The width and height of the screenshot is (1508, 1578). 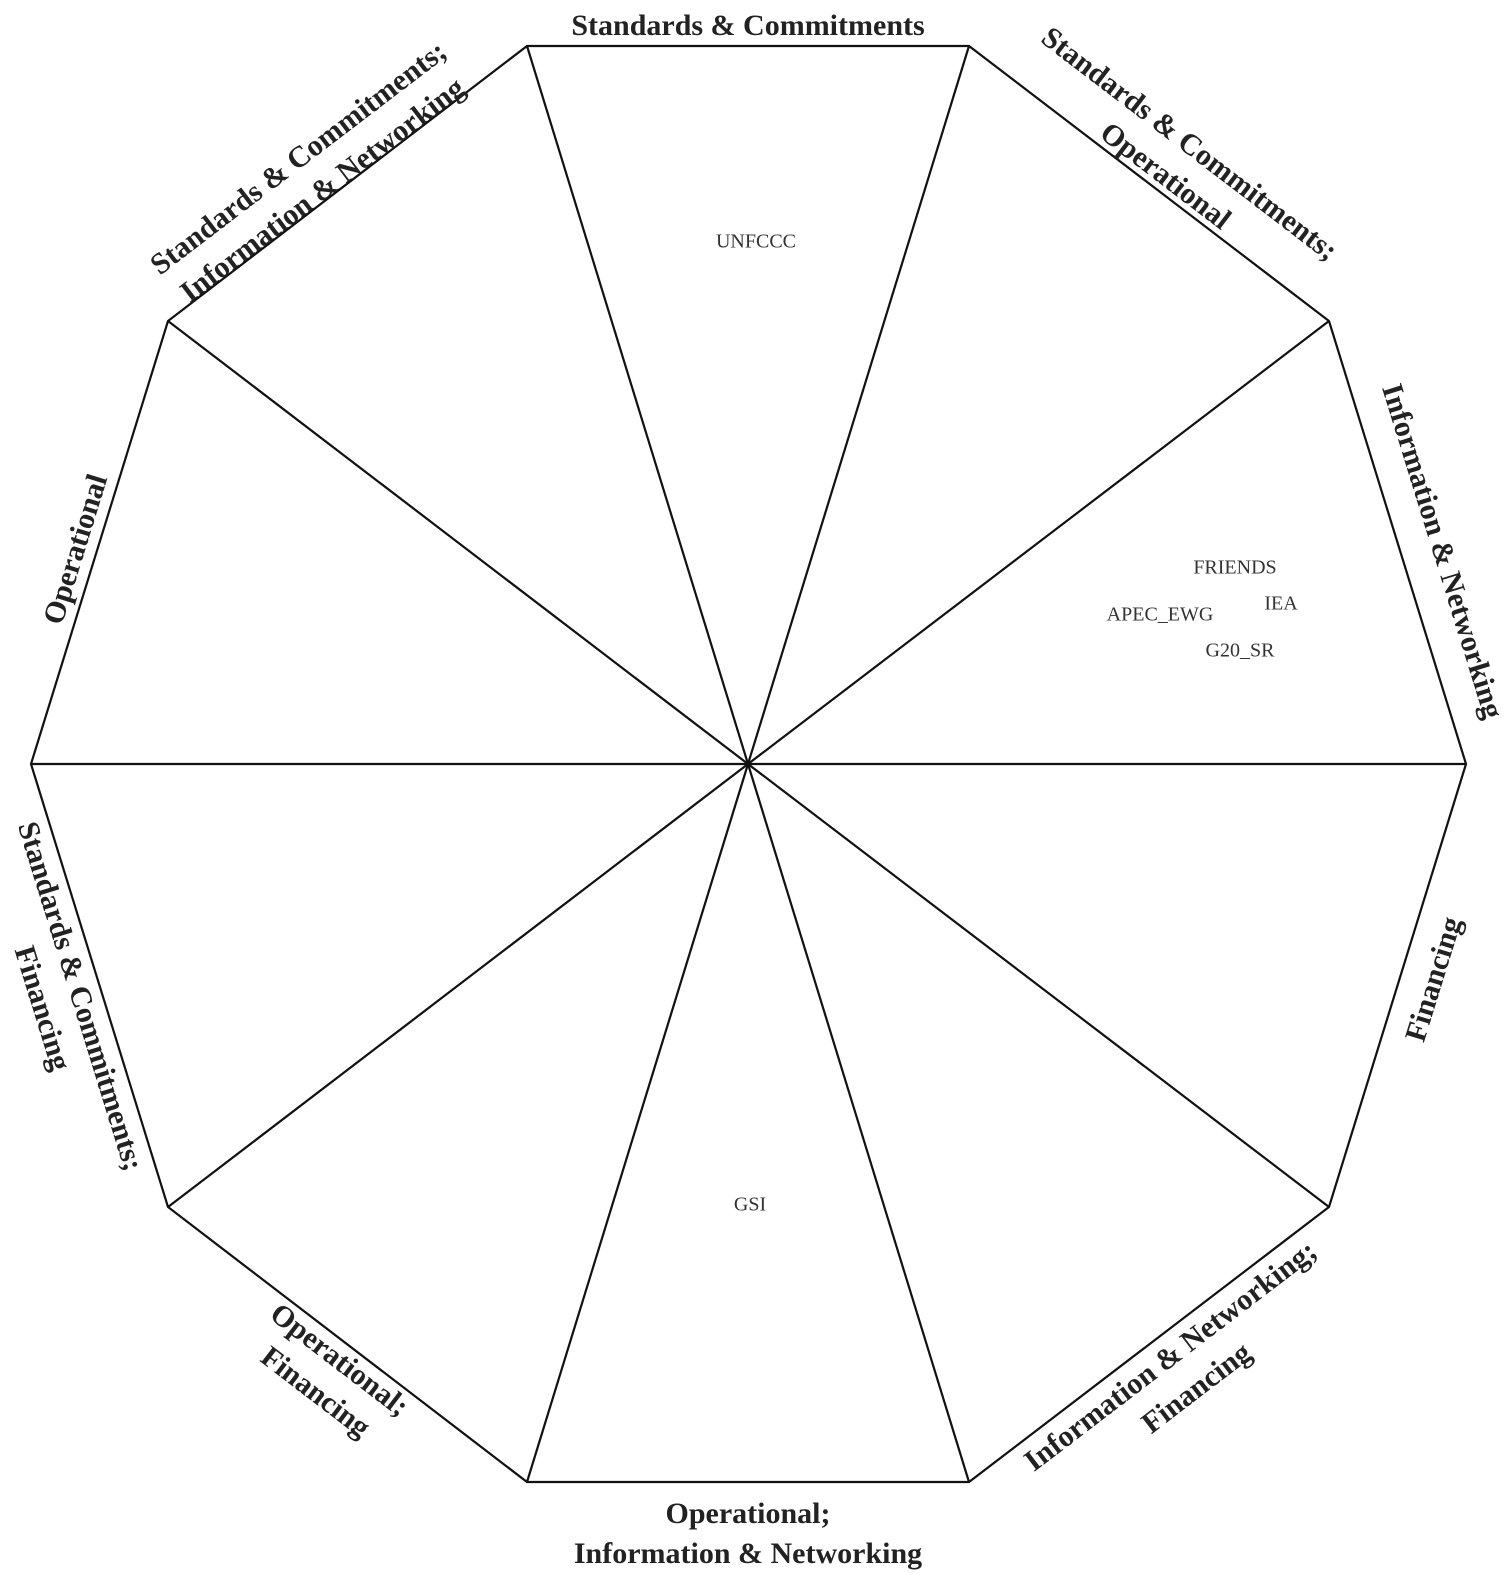 I want to click on sector-label: Standards & Commitments;Financing, so click(x=79, y=996).